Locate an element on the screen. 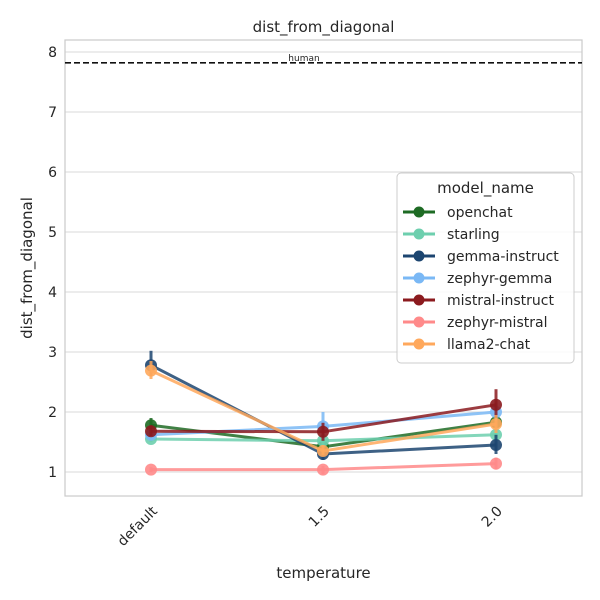 This screenshot has width=600, height=600. series-group is located at coordinates (323, 413).